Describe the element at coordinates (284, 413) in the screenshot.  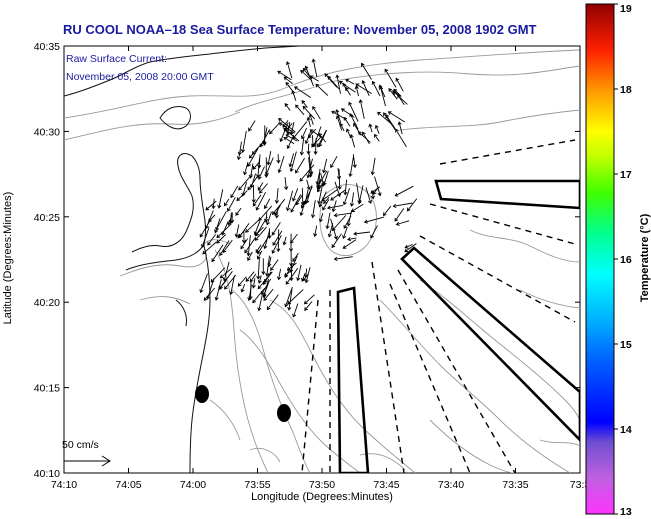
I see `station-marker-east` at that location.